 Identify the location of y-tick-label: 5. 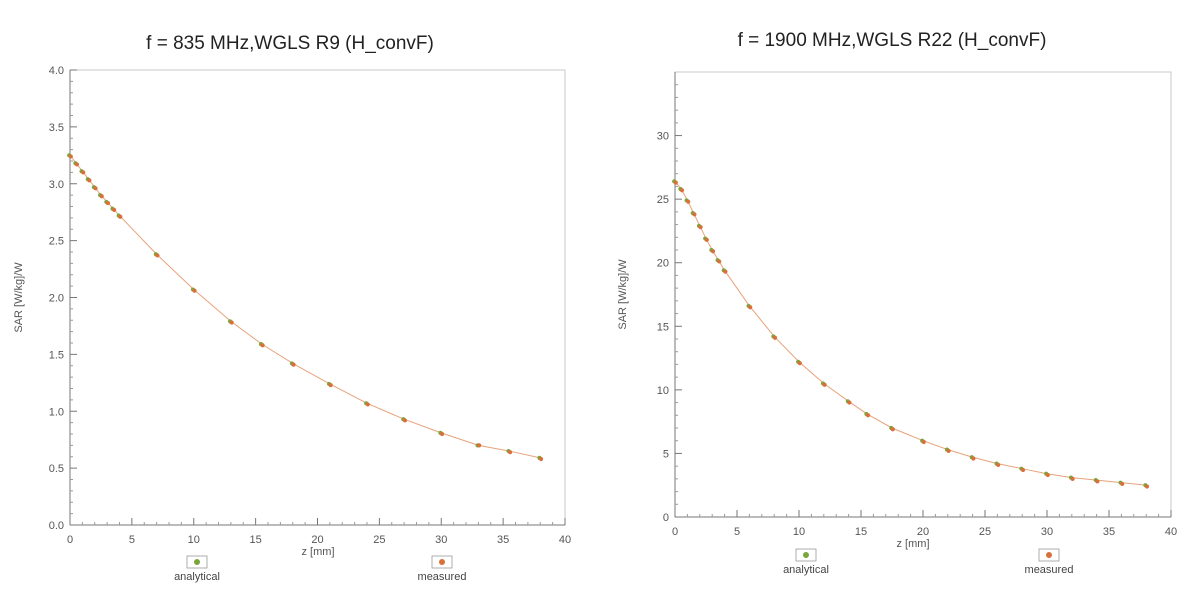
(666, 454).